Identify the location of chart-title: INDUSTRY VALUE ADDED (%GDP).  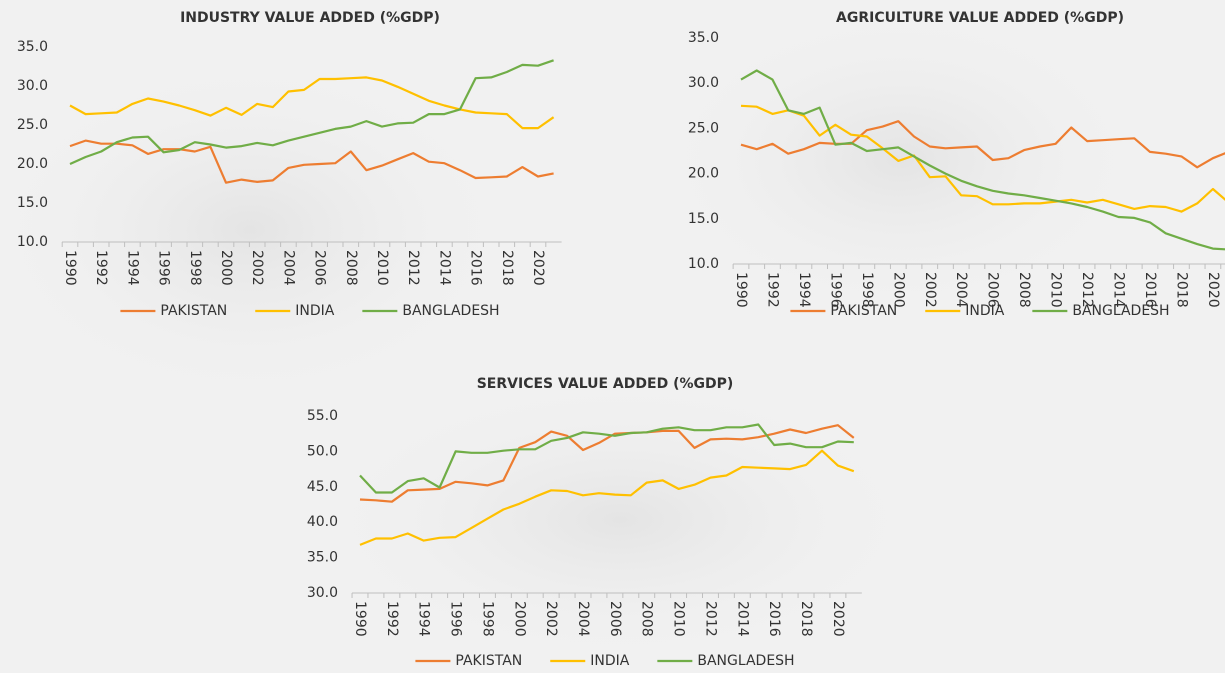
(310, 18).